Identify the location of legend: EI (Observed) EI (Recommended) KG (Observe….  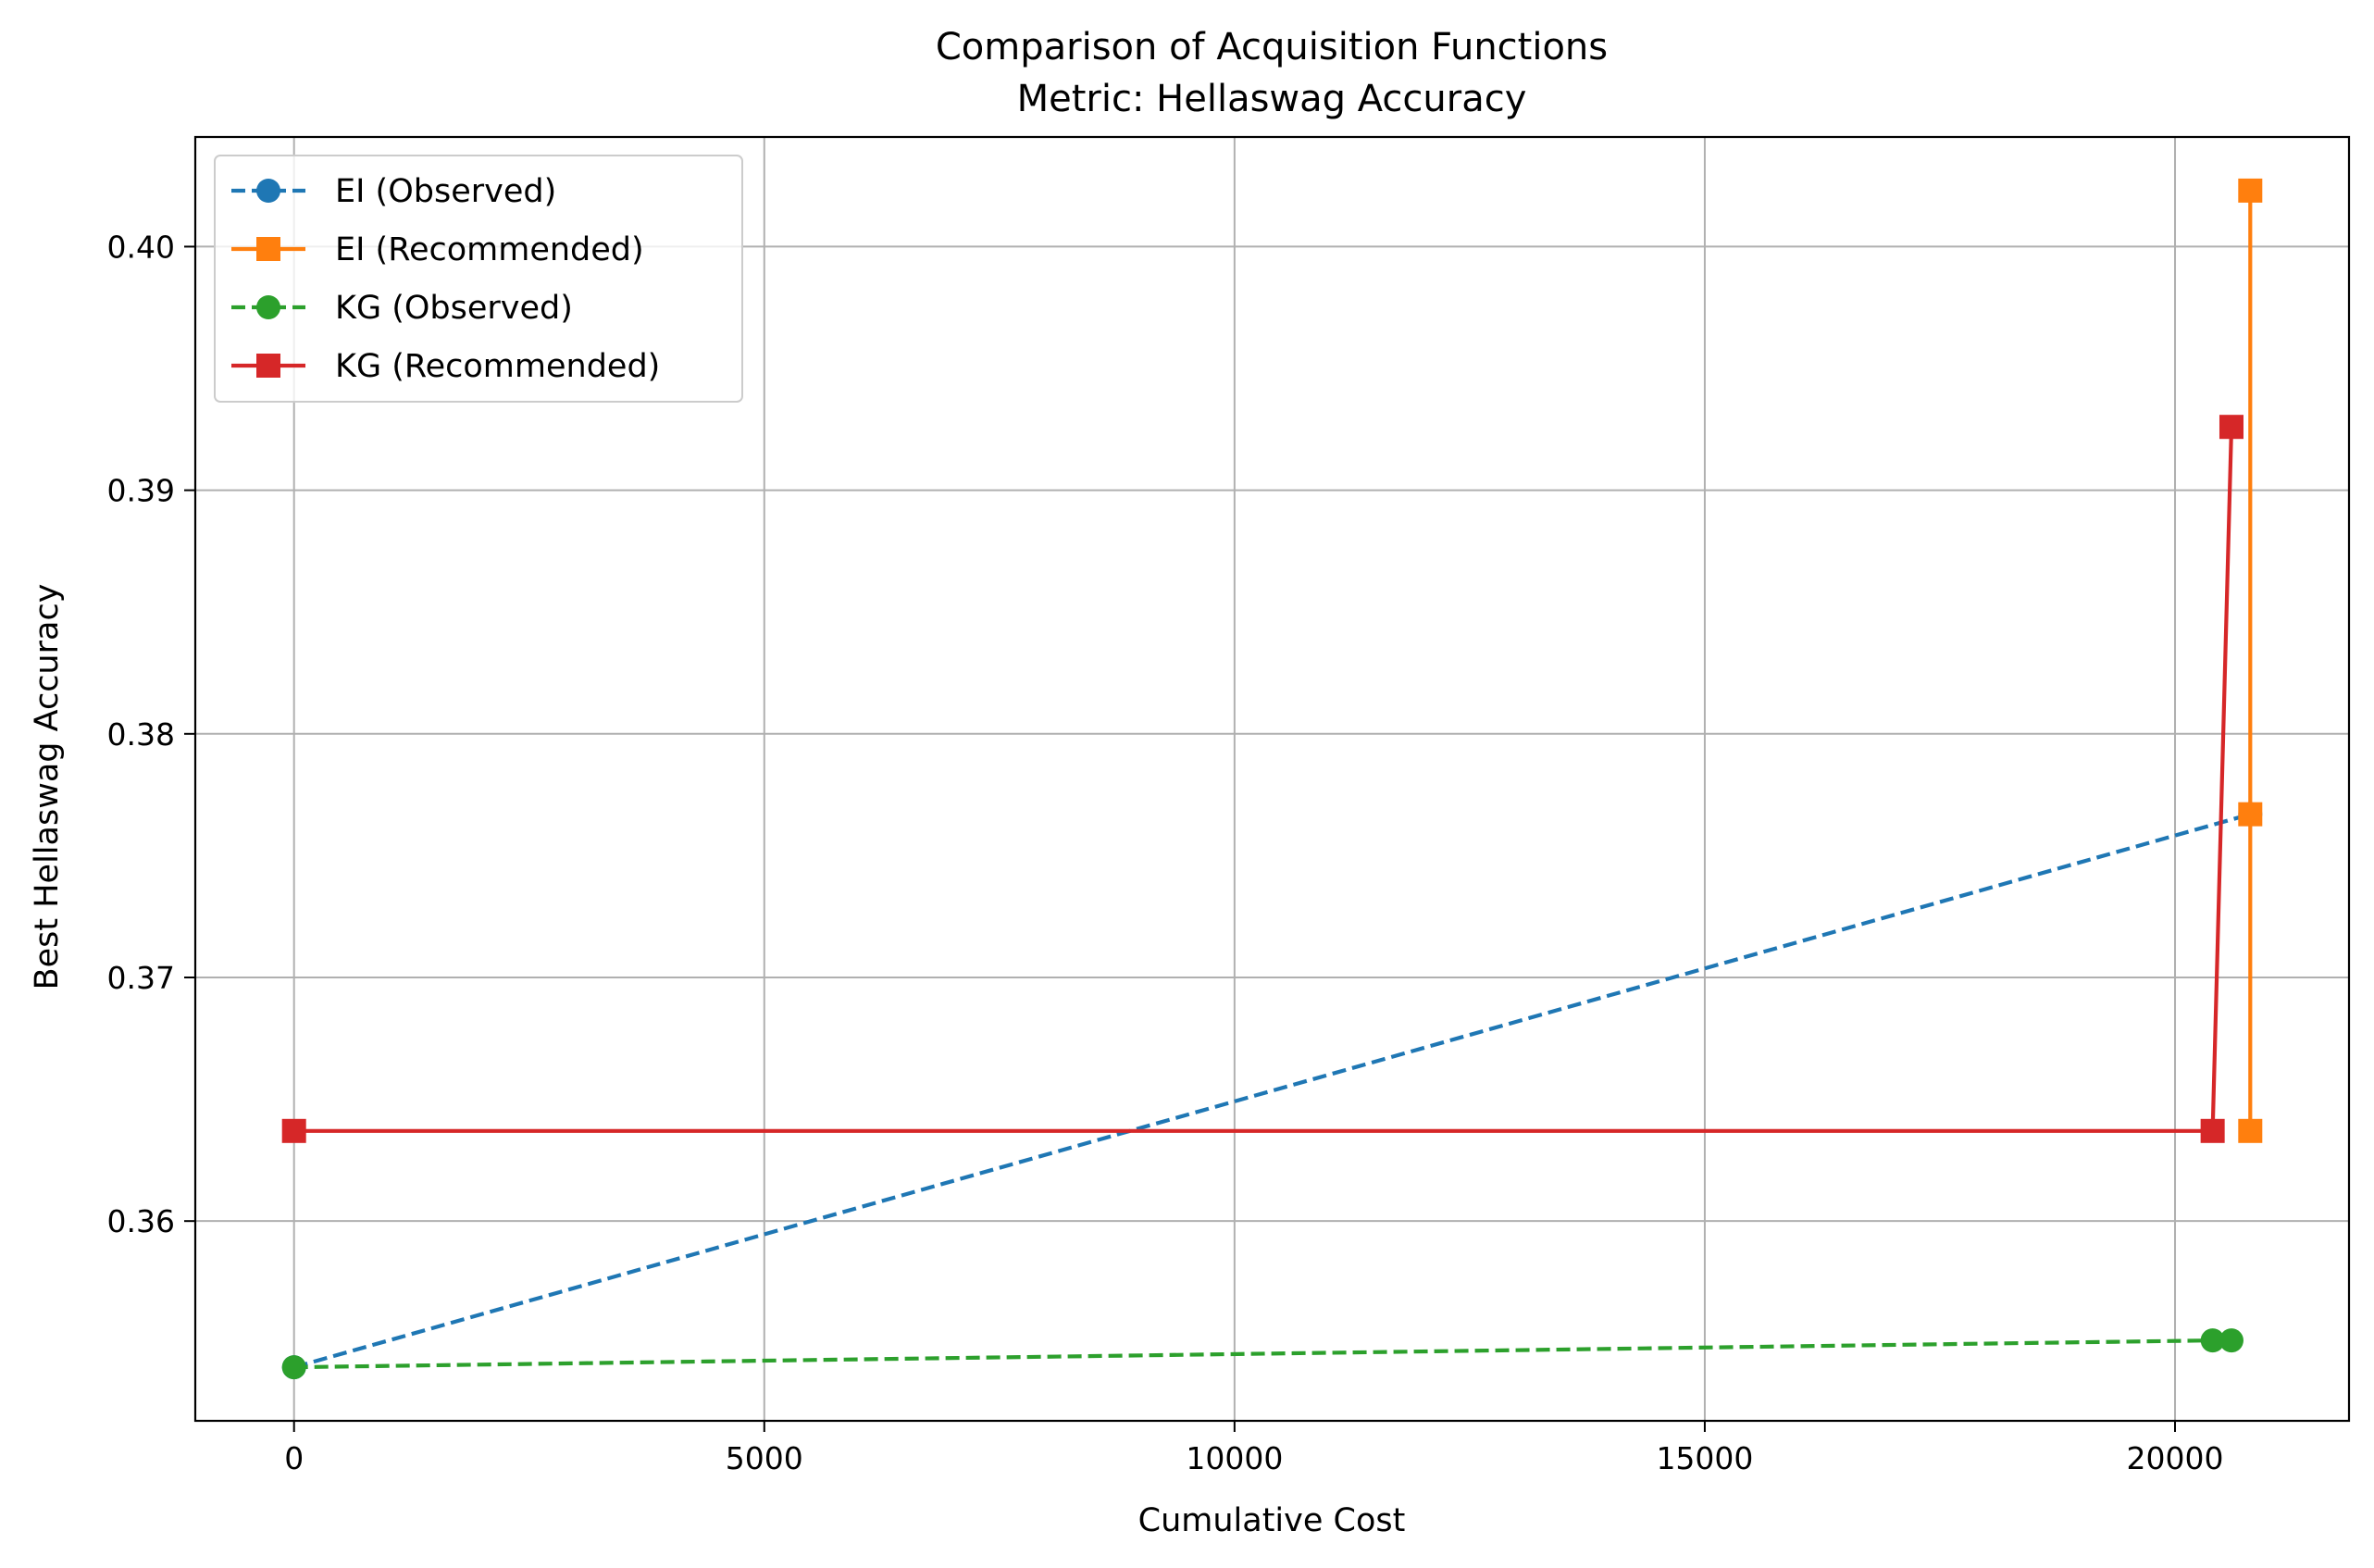
(478, 279).